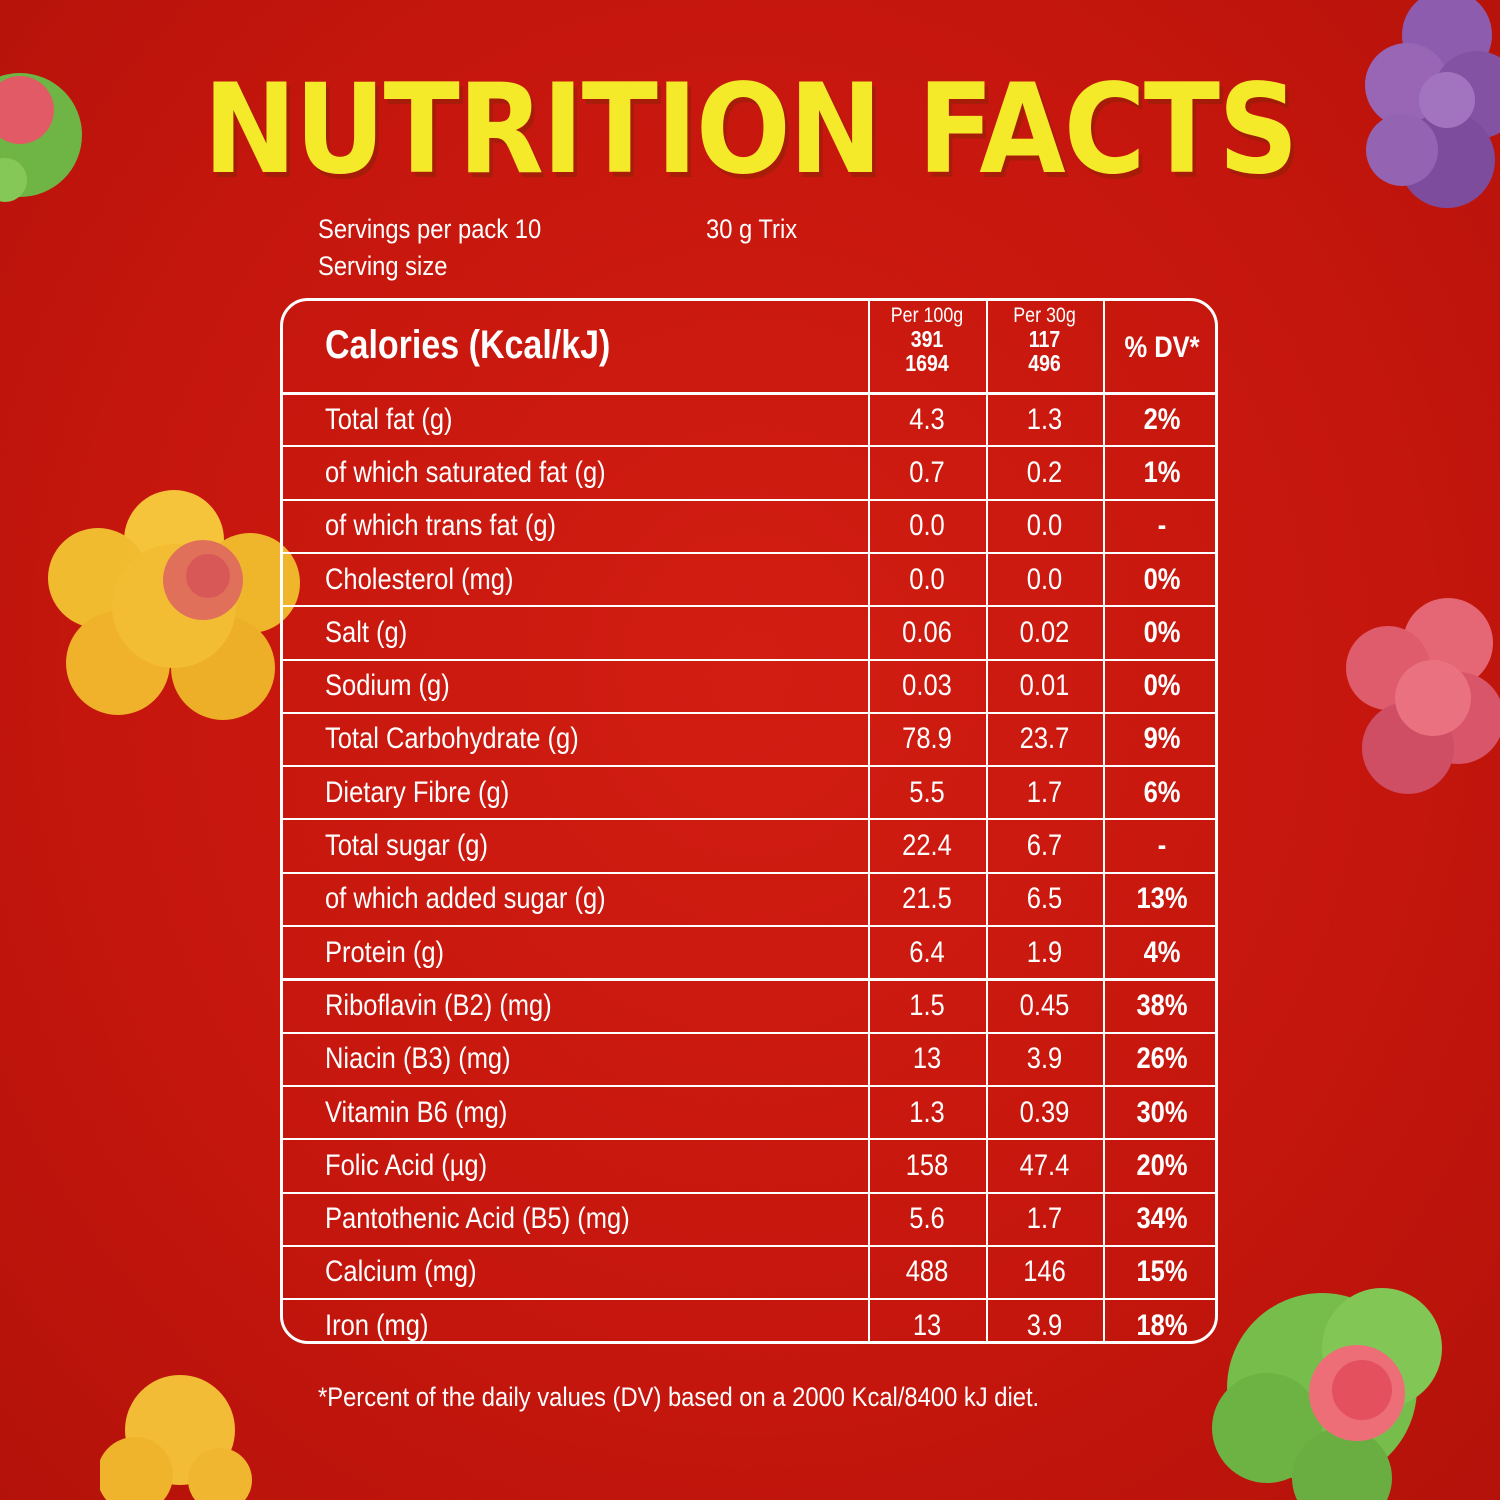  What do you see at coordinates (1426, 107) in the screenshot?
I see `cereal-piece-top-right` at bounding box center [1426, 107].